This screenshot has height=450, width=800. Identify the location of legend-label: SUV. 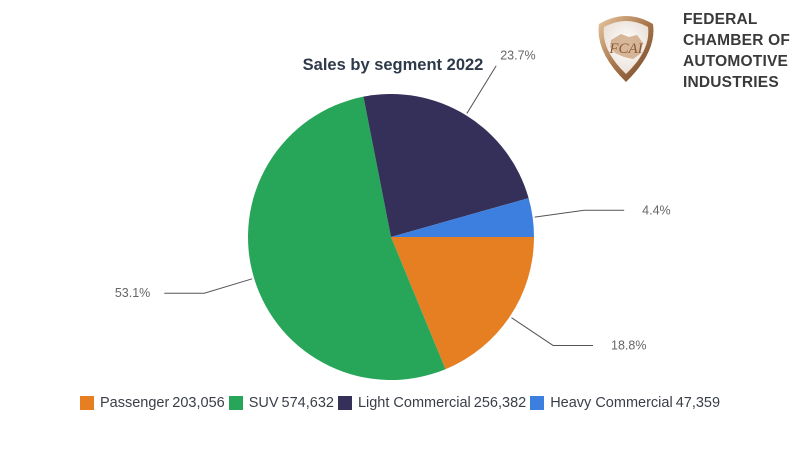
(263, 403).